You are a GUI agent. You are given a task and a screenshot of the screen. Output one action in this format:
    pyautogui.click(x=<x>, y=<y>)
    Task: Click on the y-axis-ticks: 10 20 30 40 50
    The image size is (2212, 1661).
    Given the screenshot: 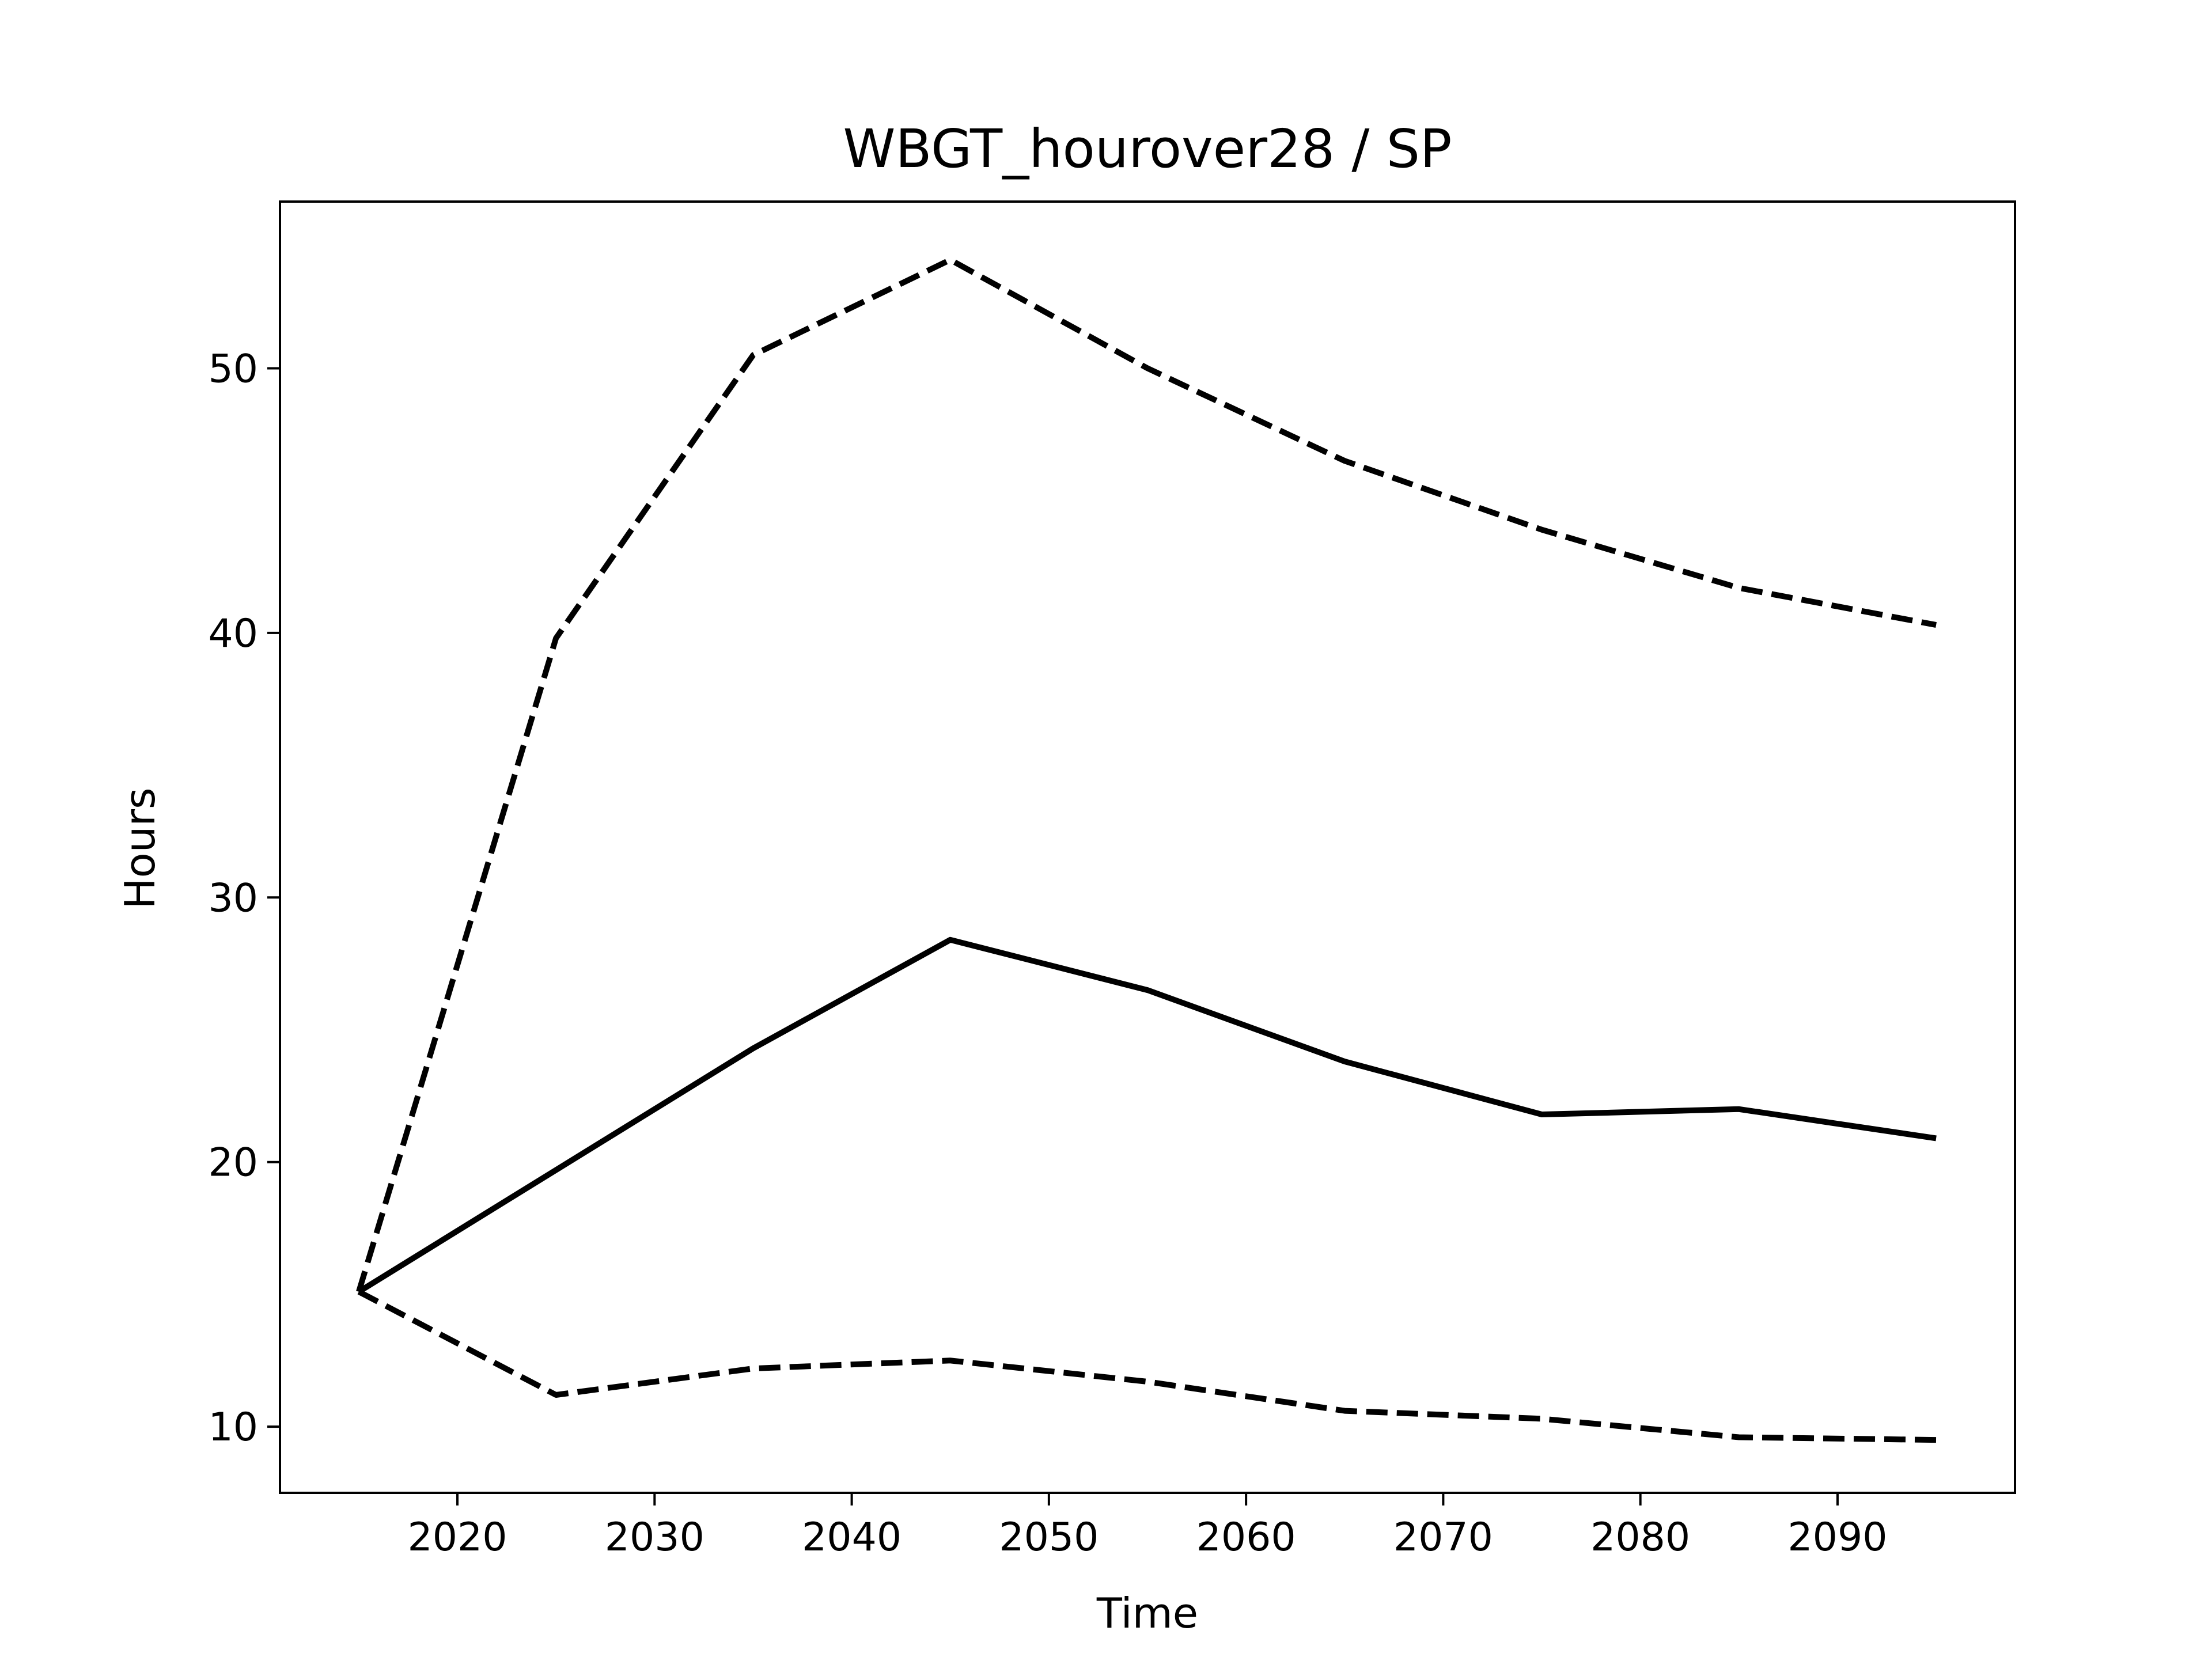 What is the action you would take?
    pyautogui.click(x=244, y=898)
    